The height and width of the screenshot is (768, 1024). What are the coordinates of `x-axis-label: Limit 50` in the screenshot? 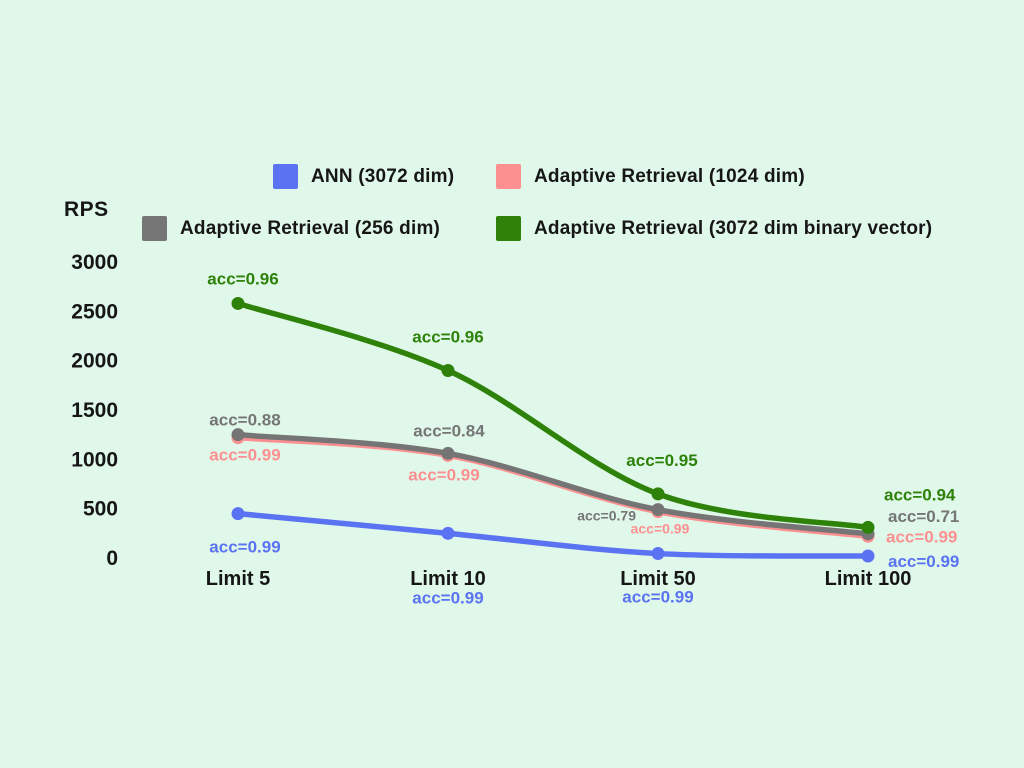 It's located at (658, 579).